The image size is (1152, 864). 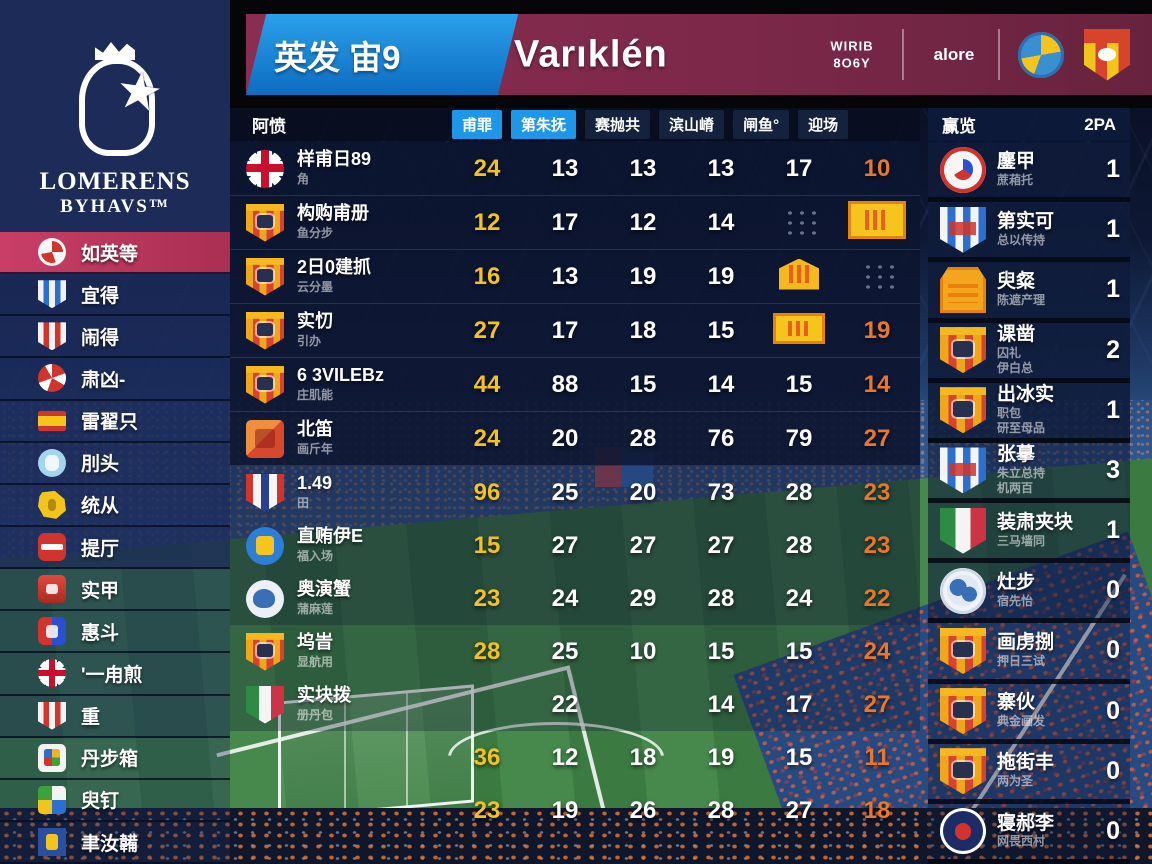 What do you see at coordinates (334, 159) in the screenshot?
I see `team-name: 样甫日89` at bounding box center [334, 159].